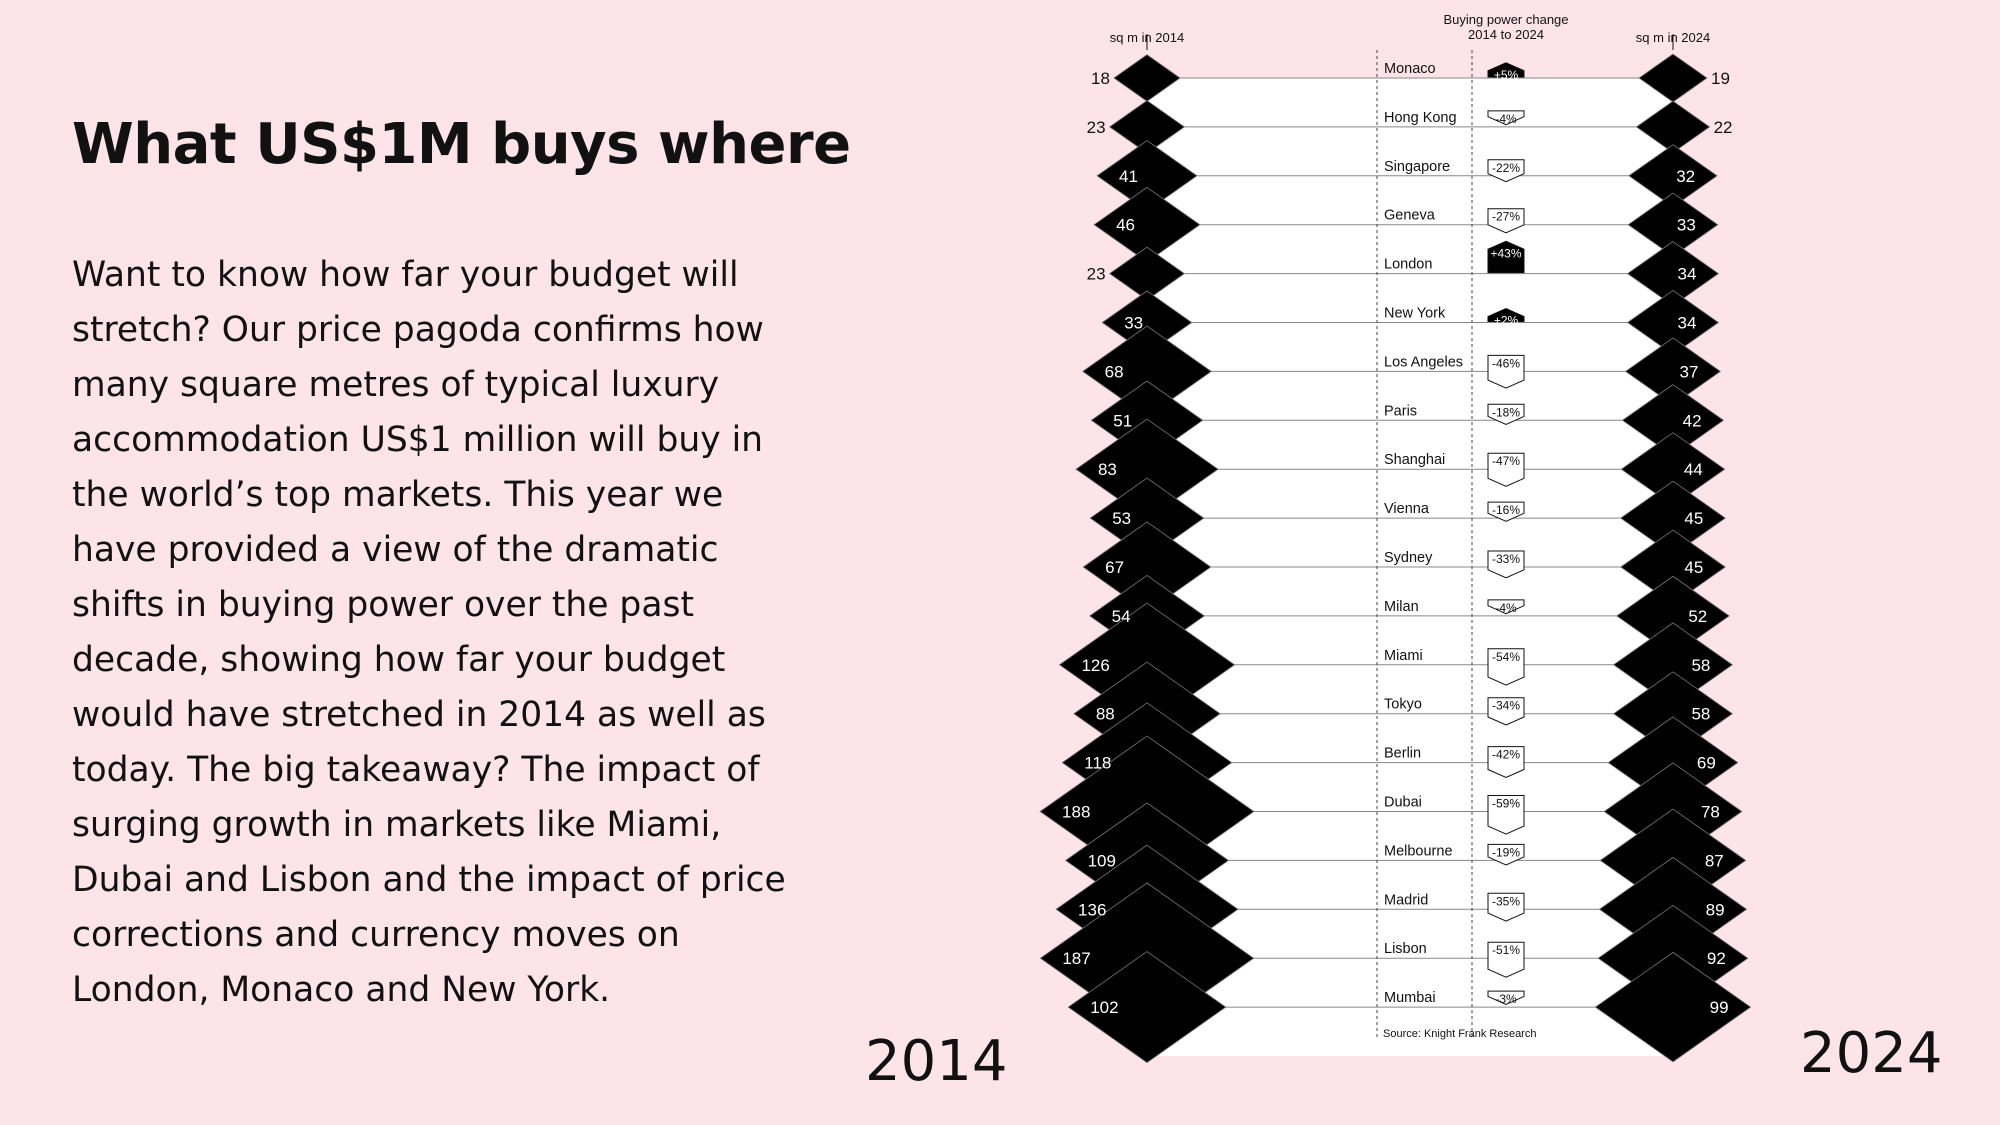  I want to click on year-label-2014: 2014, so click(936, 1061).